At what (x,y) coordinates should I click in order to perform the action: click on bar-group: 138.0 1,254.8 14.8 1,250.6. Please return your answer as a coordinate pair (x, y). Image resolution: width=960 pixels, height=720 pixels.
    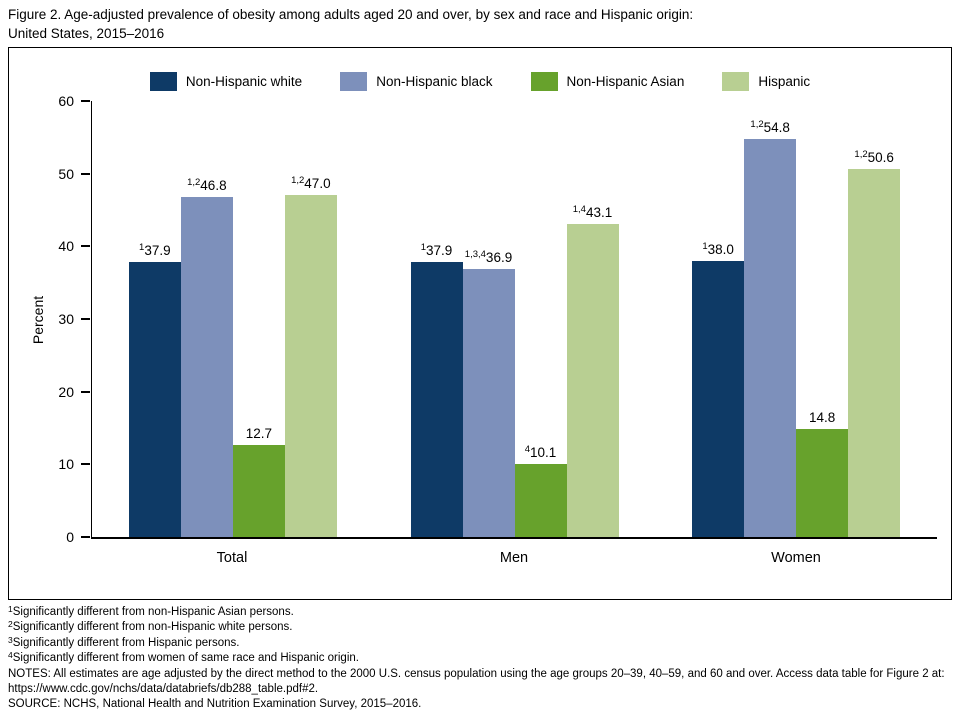
    Looking at the image, I should click on (796, 319).